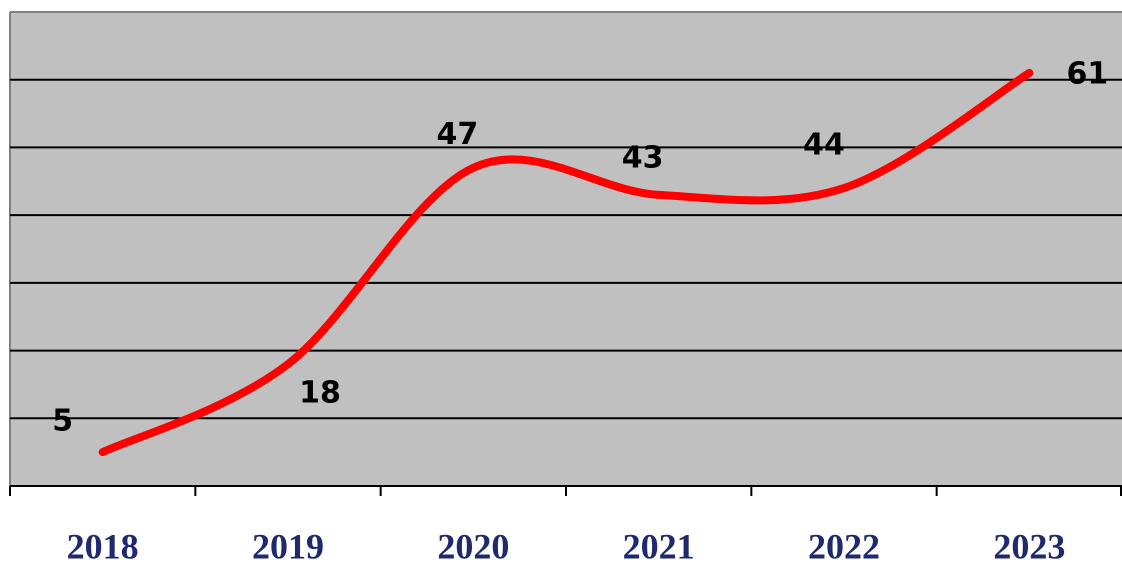  I want to click on x-tick-label: 2018, so click(103, 546).